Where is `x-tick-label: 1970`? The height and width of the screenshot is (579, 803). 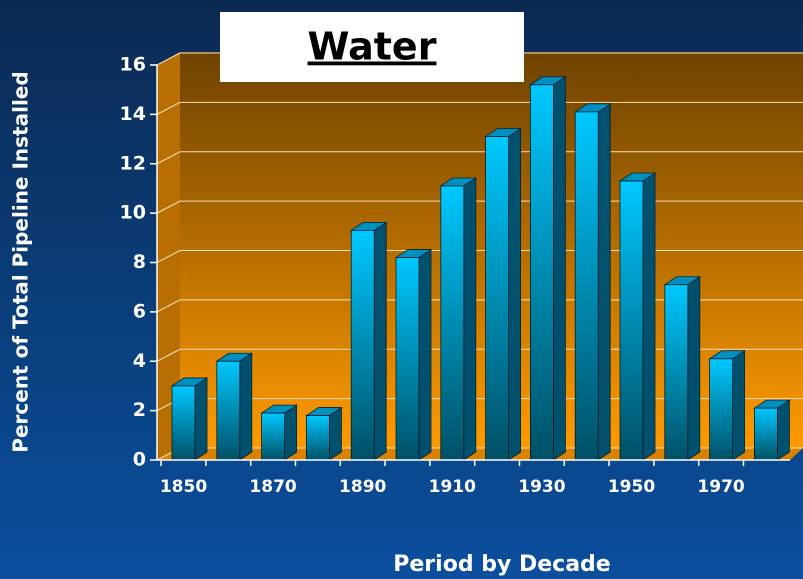
x-tick-label: 1970 is located at coordinates (720, 487).